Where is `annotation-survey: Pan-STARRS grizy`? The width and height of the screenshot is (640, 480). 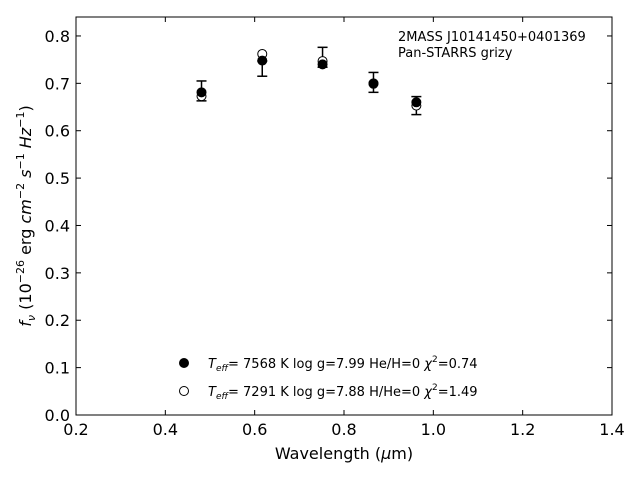
annotation-survey: Pan-STARRS grizy is located at coordinates (455, 53).